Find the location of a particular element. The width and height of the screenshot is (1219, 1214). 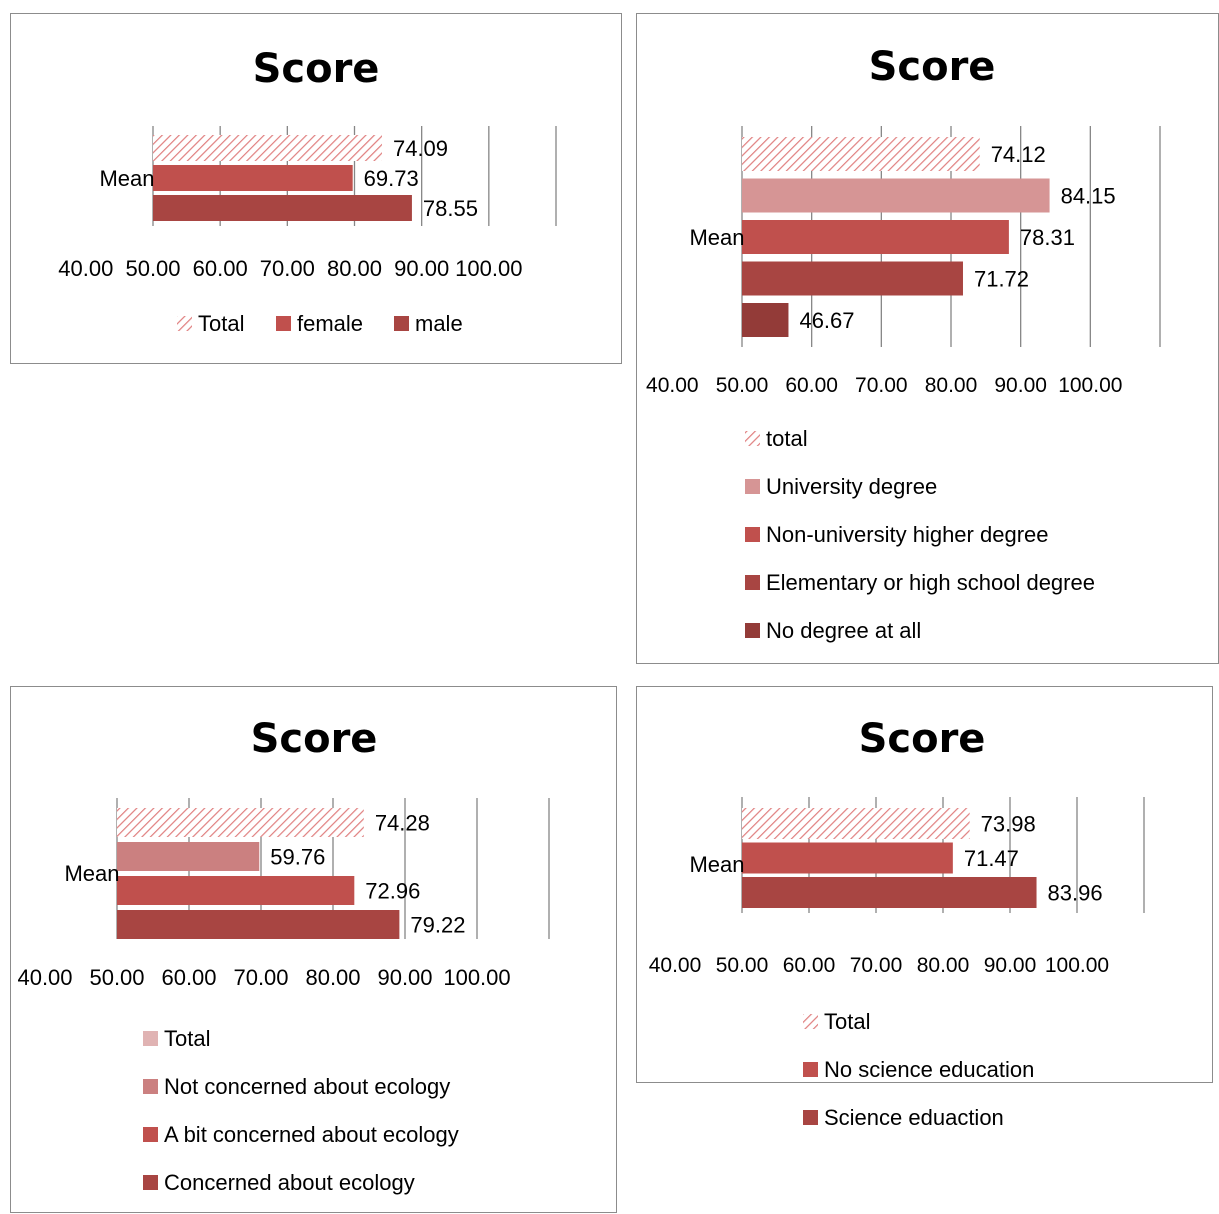

data-label: 73.98 is located at coordinates (1008, 824).